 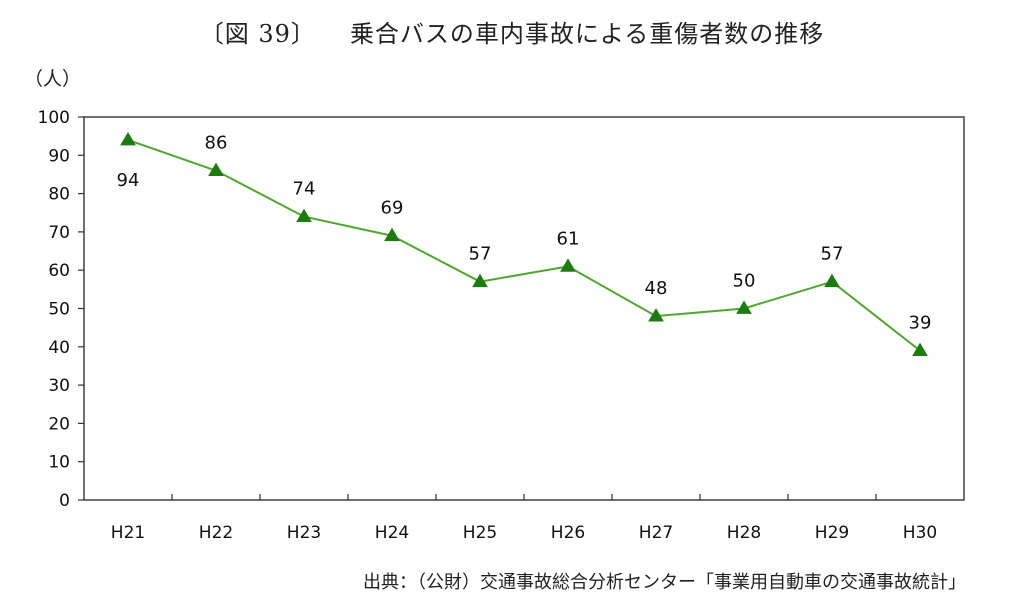 I want to click on figure-number: 〔図 39〕, so click(x=257, y=34).